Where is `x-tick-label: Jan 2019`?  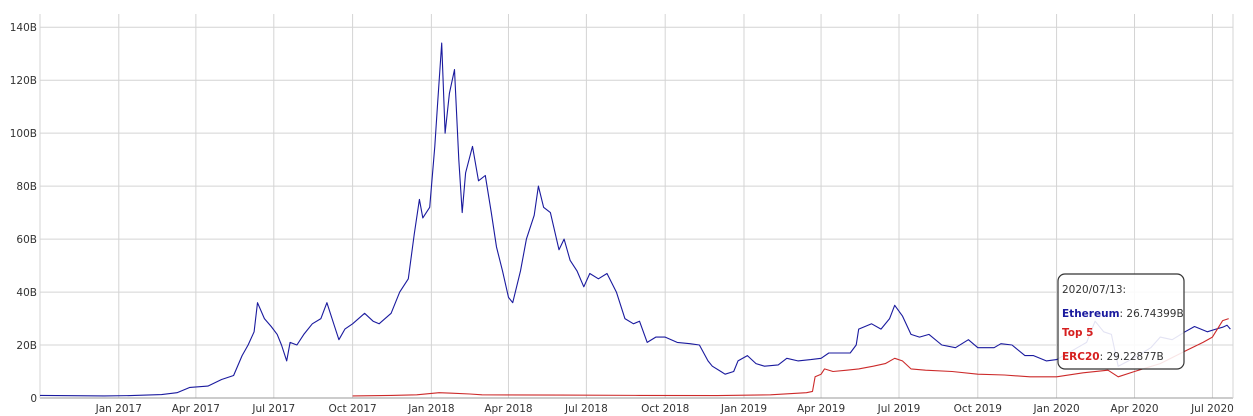
x-tick-label: Jan 2019 is located at coordinates (743, 409).